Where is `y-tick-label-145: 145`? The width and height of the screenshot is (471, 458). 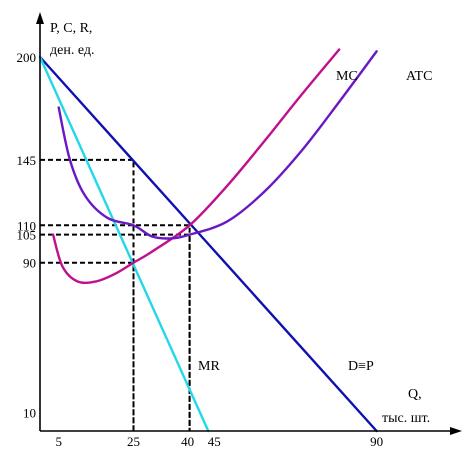 y-tick-label-145: 145 is located at coordinates (27, 160).